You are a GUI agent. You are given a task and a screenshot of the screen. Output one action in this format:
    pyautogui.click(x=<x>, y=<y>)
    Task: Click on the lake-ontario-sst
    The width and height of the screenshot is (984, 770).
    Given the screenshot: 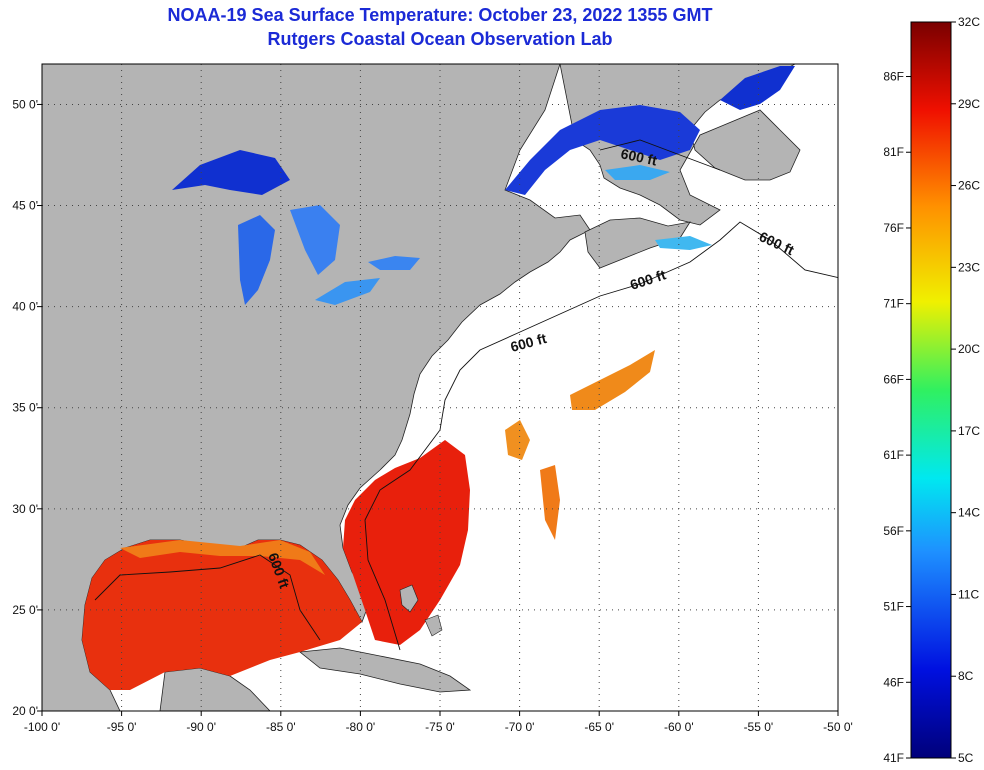 What is the action you would take?
    pyautogui.click(x=394, y=263)
    